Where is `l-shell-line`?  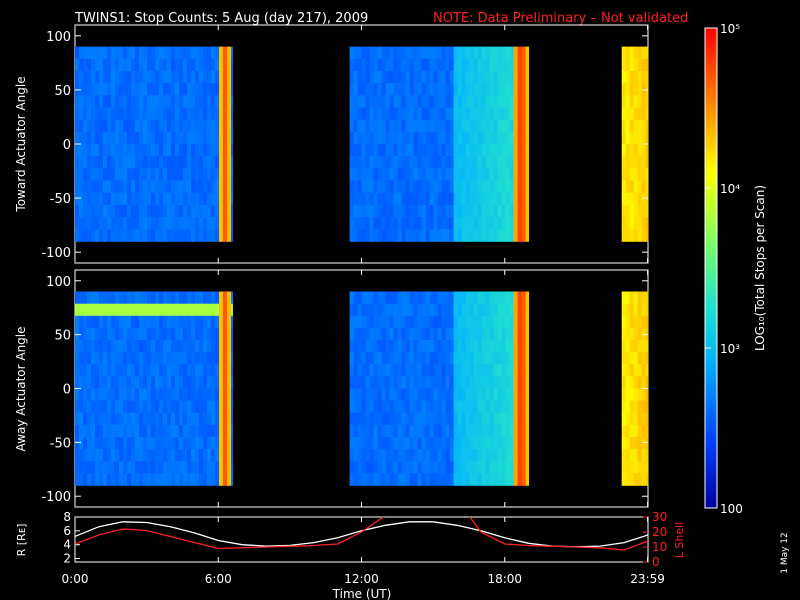
l-shell-line is located at coordinates (361, 534).